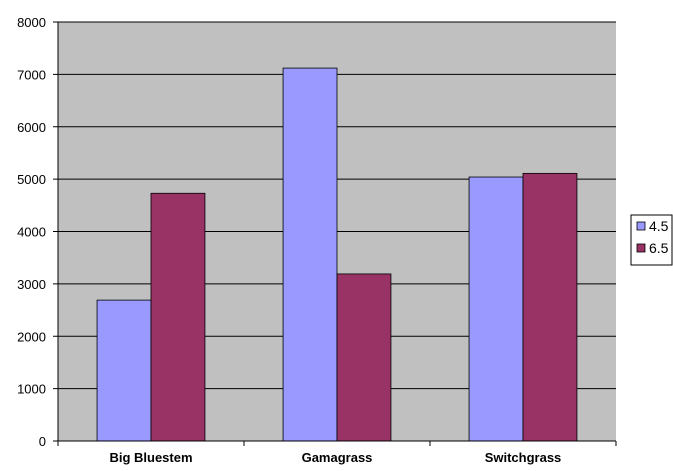  Describe the element at coordinates (42, 441) in the screenshot. I see `y-tick-label: 0` at that location.